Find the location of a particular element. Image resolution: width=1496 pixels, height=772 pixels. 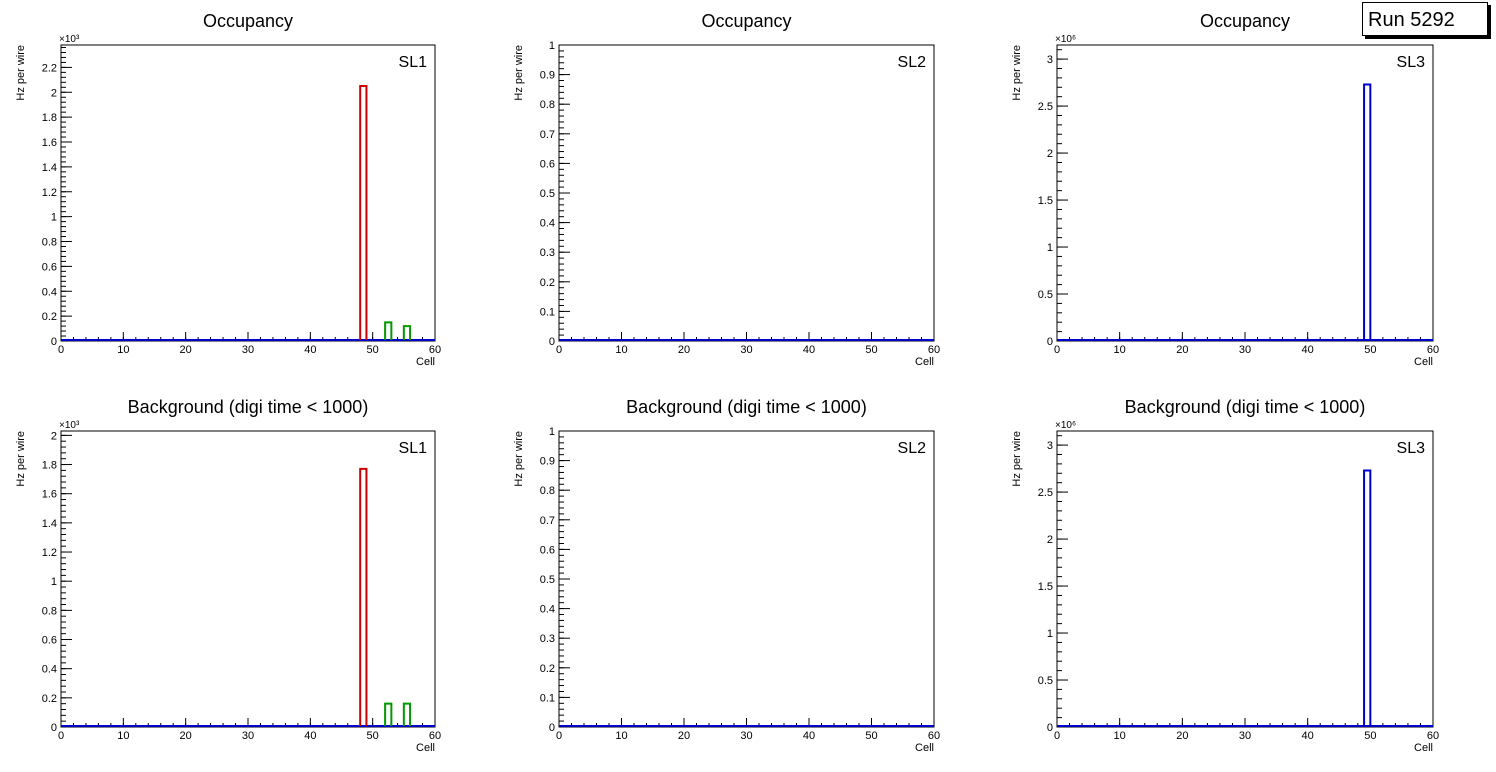

y-tick-label: 1.5 is located at coordinates (1045, 201).